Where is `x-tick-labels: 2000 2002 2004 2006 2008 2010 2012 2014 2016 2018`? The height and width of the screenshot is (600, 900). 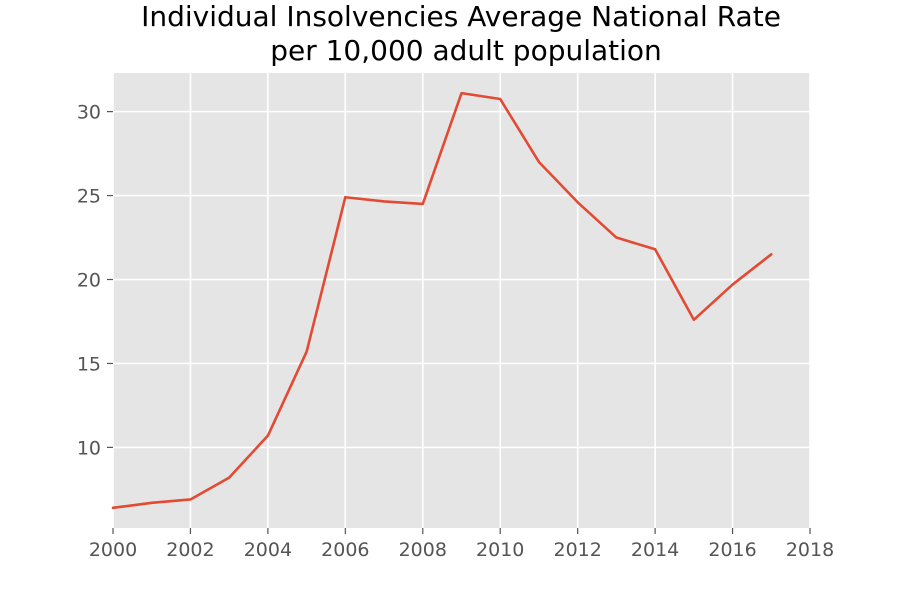
x-tick-labels: 2000 2002 2004 2006 2008 2010 2012 2014 2016 2018 is located at coordinates (461, 550).